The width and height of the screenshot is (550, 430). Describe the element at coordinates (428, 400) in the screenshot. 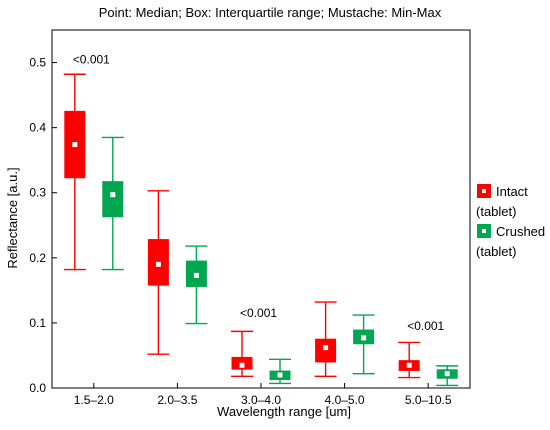

I see `x-tick-label: 5.0–10.5` at that location.